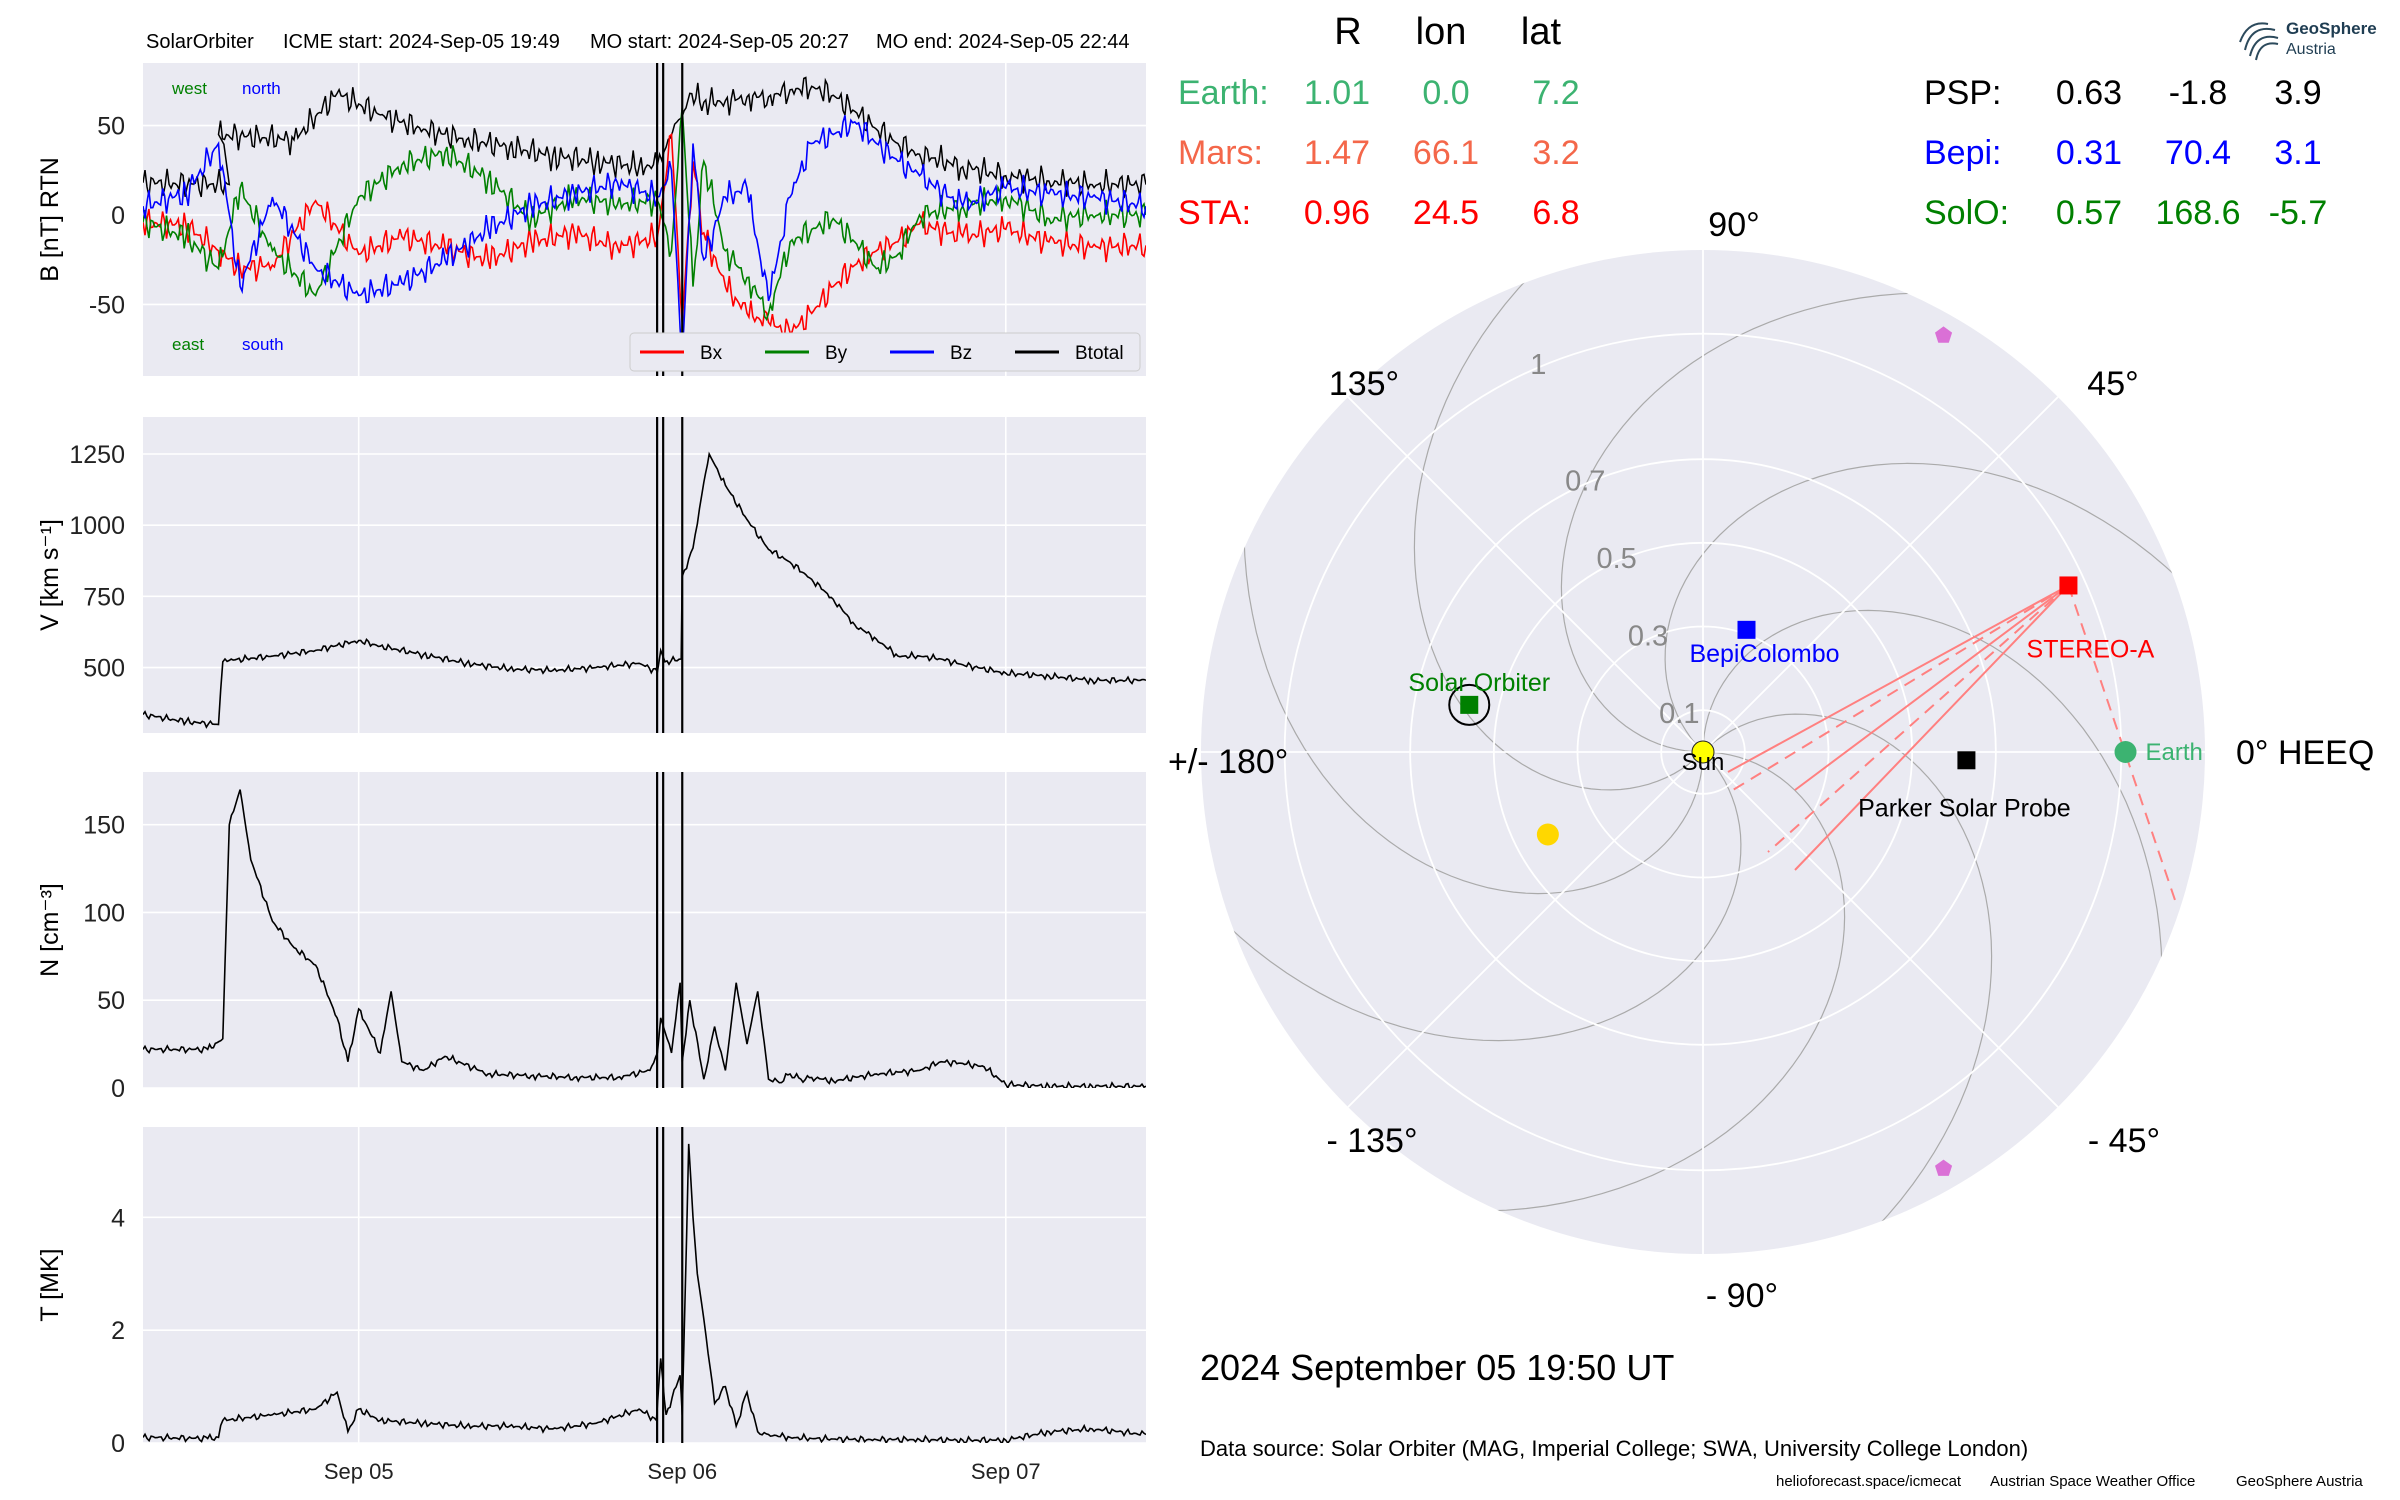 The height and width of the screenshot is (1500, 2400). What do you see at coordinates (50, 219) in the screenshot?
I see `y-axis-label: B [nT] RTN` at bounding box center [50, 219].